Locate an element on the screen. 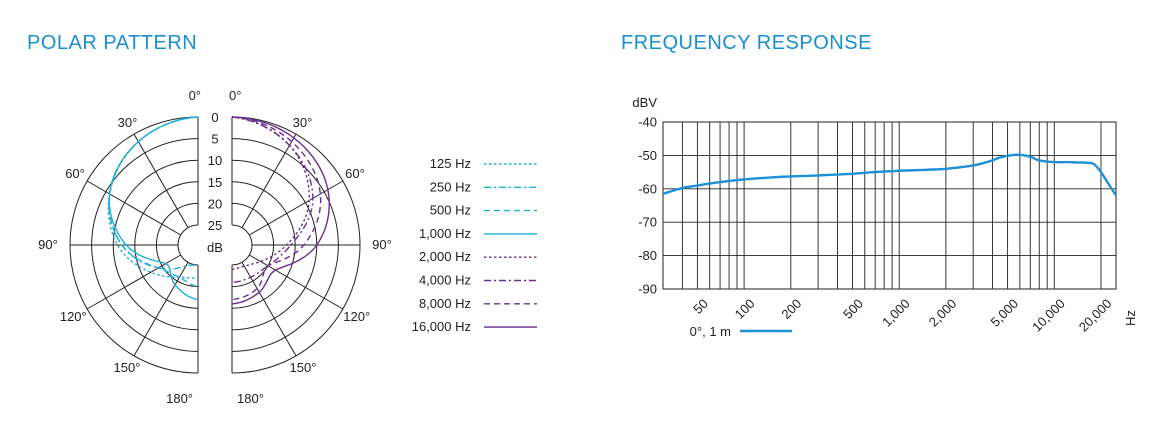 The width and height of the screenshot is (1161, 430). legend-label: 500 Hz is located at coordinates (450, 210).